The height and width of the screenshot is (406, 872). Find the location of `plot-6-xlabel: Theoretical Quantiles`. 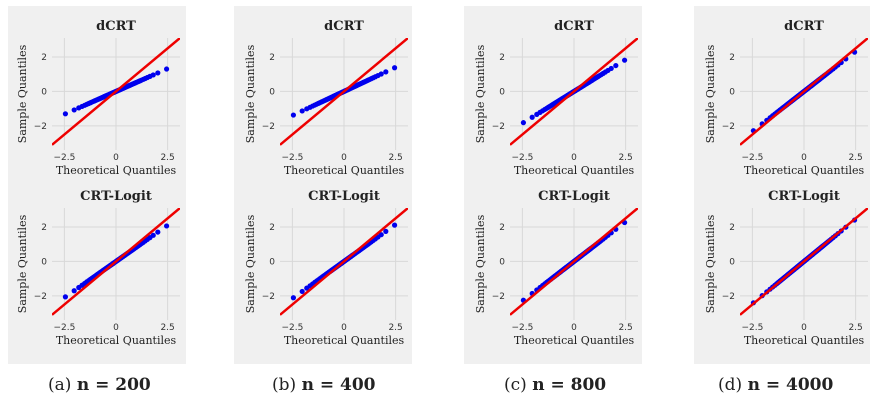

plot-6-xlabel: Theoretical Quantiles is located at coordinates (804, 170).